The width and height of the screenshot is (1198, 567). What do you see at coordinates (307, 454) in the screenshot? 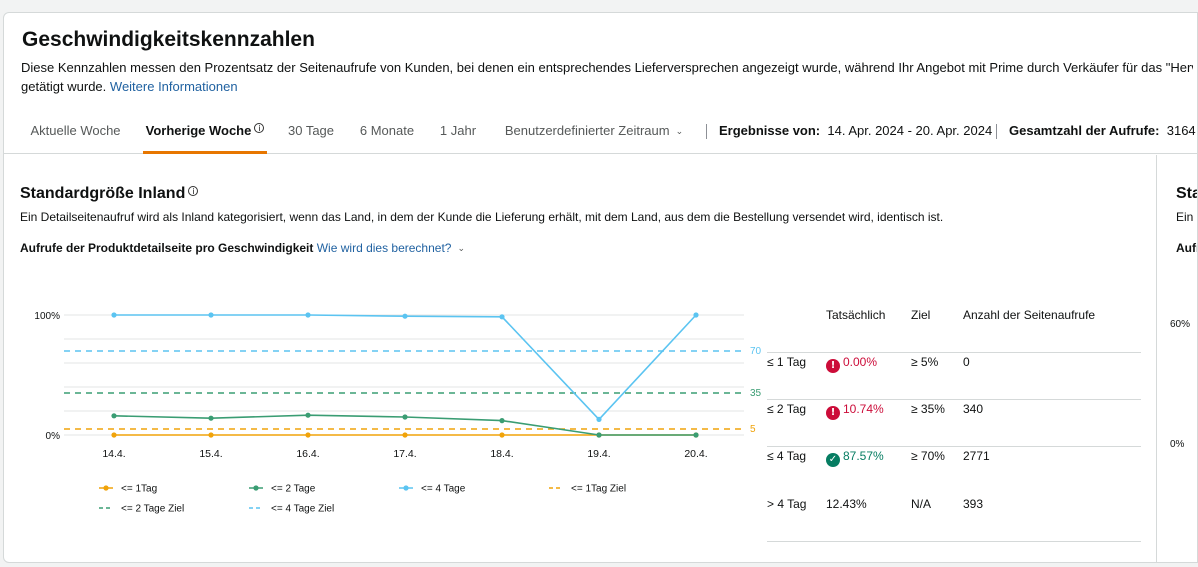
I see `x-tick-label: 16.4.` at bounding box center [307, 454].